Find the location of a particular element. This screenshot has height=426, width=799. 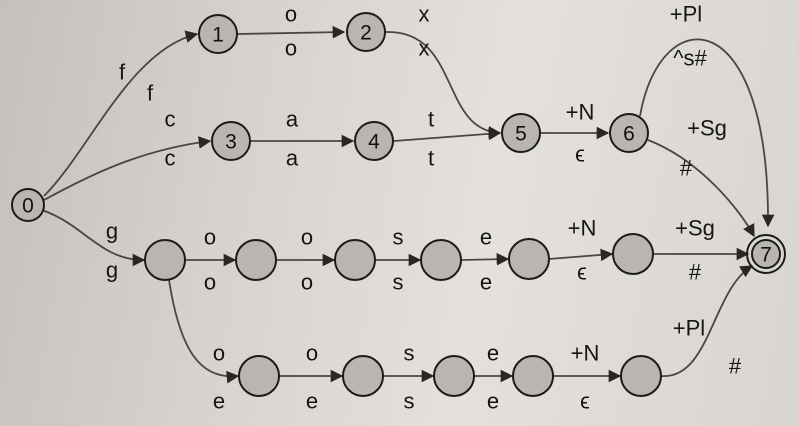

state-label: 7 is located at coordinates (766, 255).